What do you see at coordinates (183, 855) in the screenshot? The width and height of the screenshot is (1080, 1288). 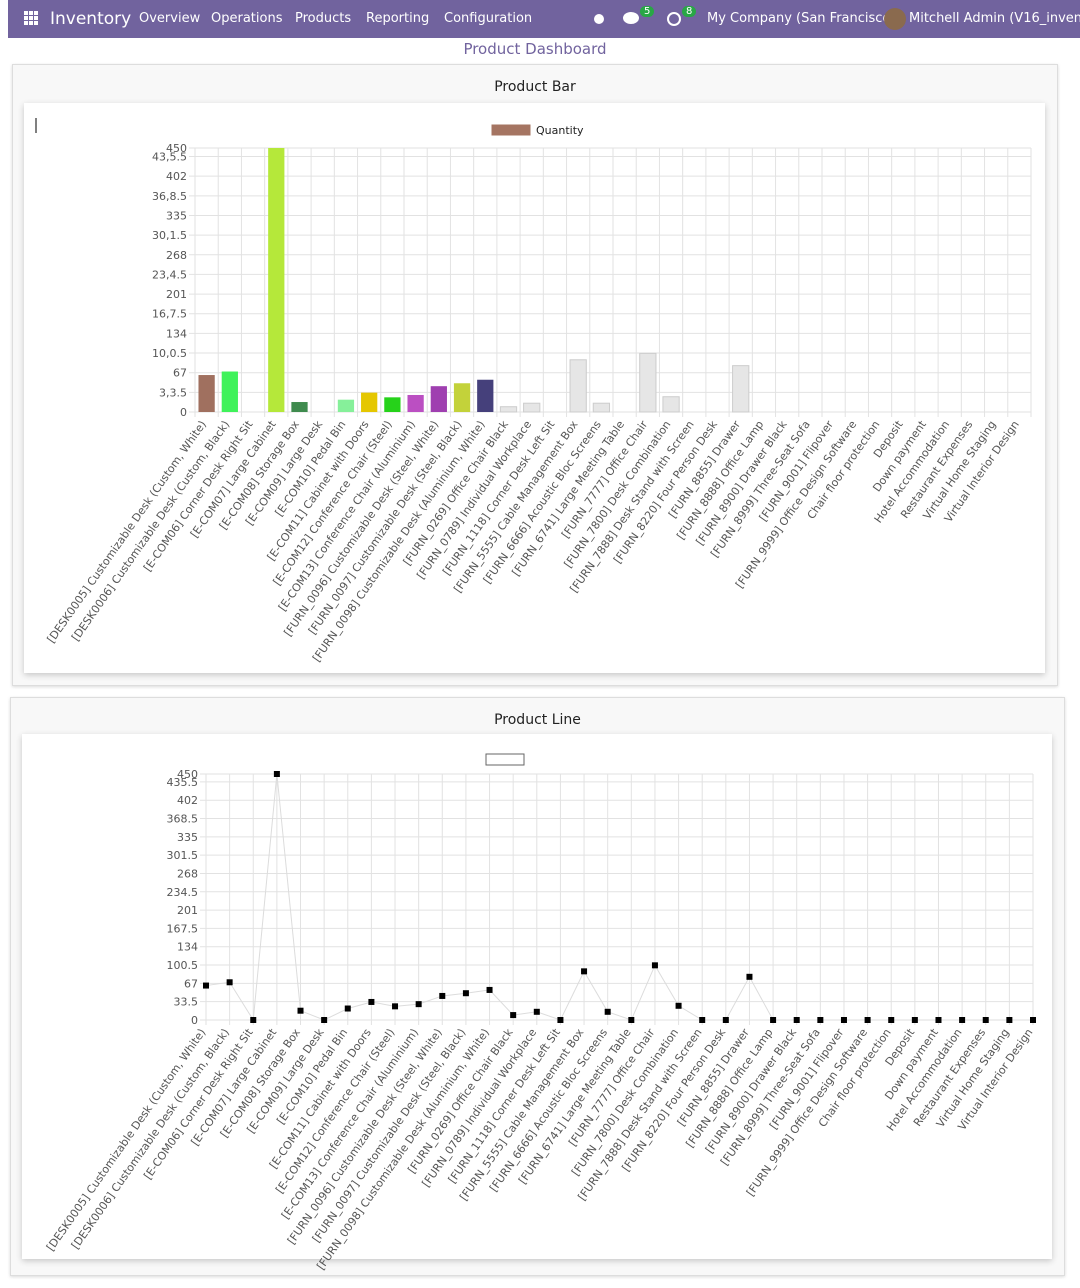 I see `y-tick-label: 301.5` at bounding box center [183, 855].